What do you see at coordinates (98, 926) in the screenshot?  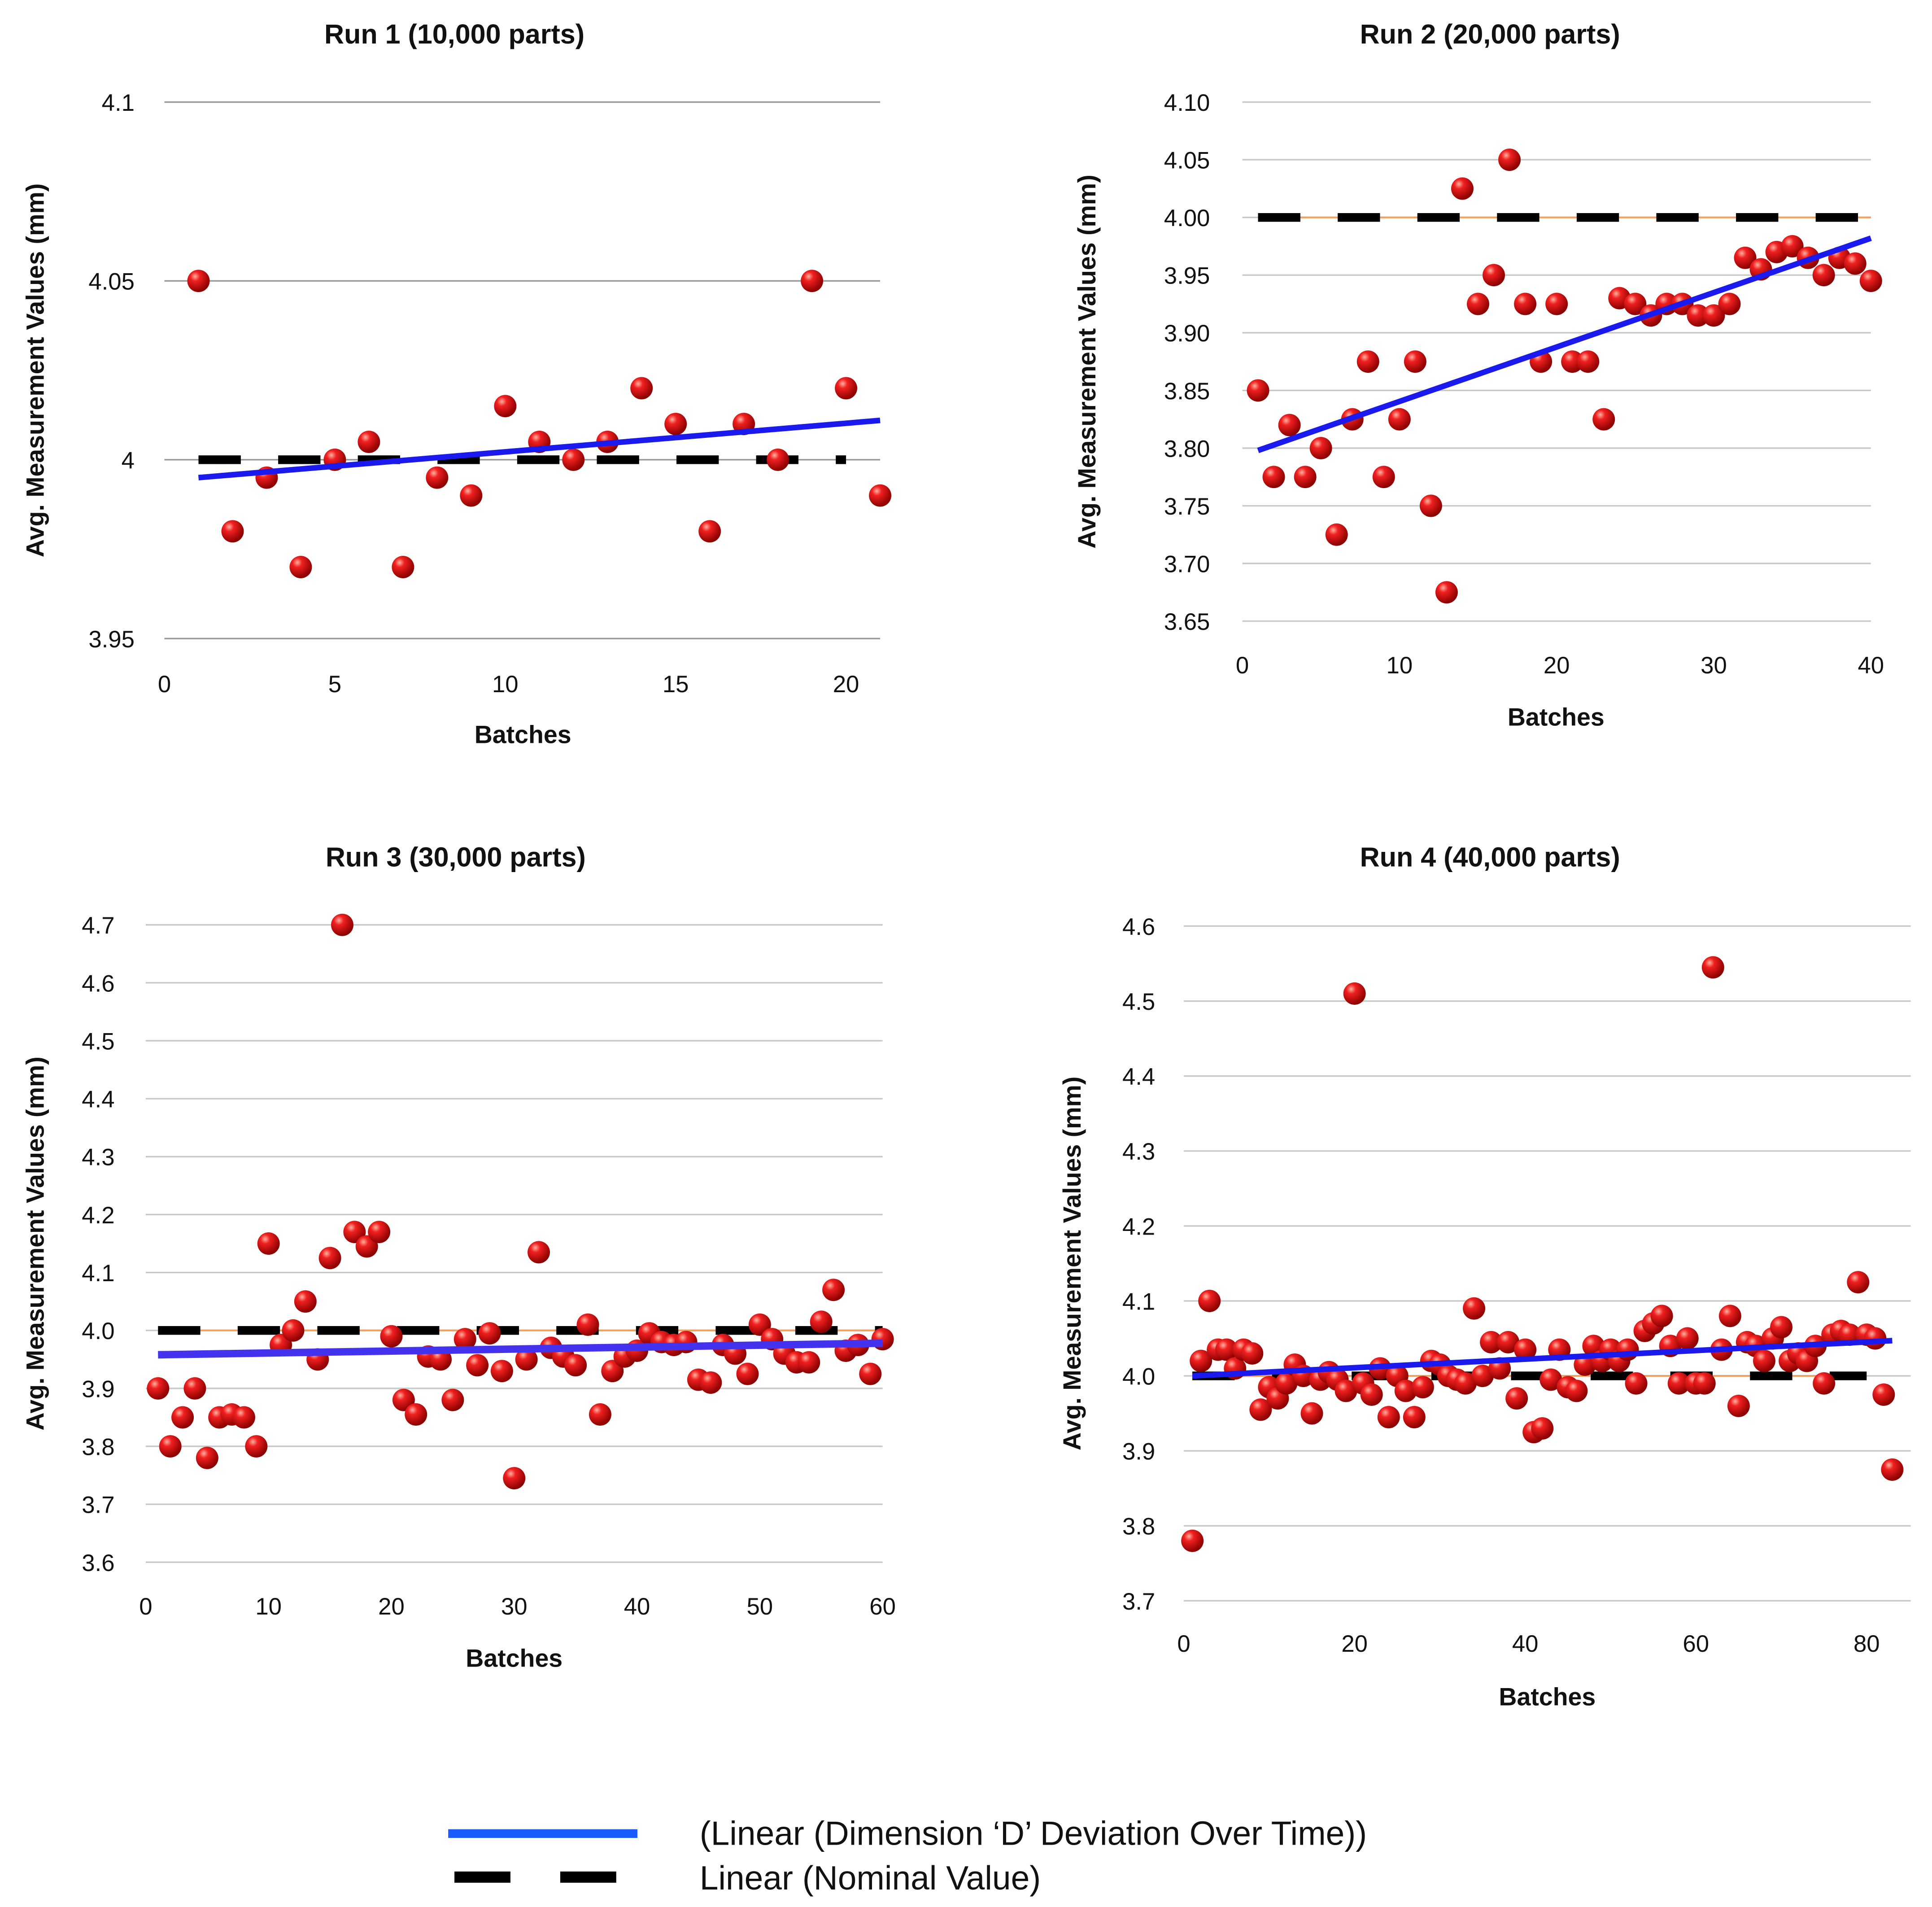 I see `y-tick-label: 4.7` at bounding box center [98, 926].